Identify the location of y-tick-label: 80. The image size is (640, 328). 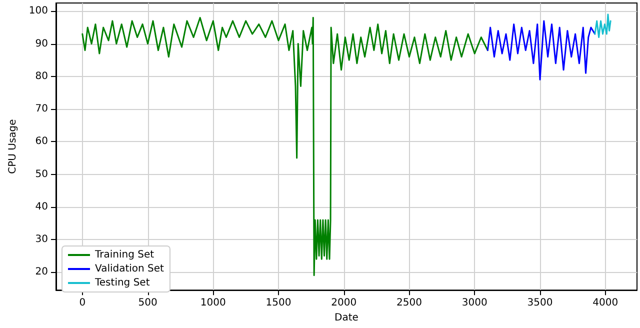
(41, 76).